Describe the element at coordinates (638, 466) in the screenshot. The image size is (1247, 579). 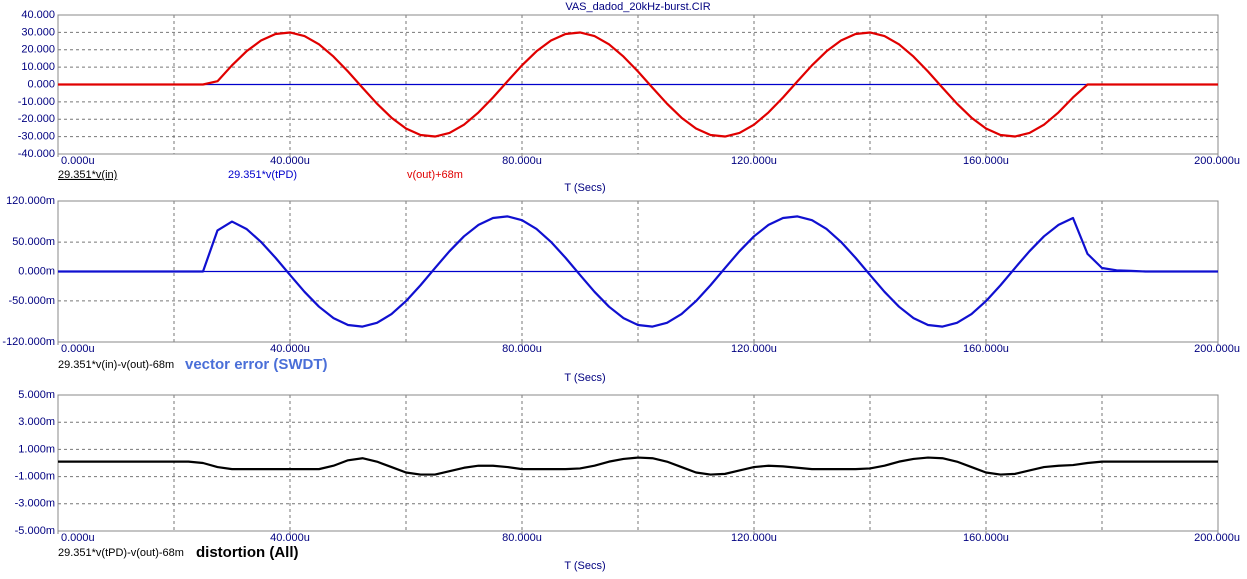
I see `trace` at that location.